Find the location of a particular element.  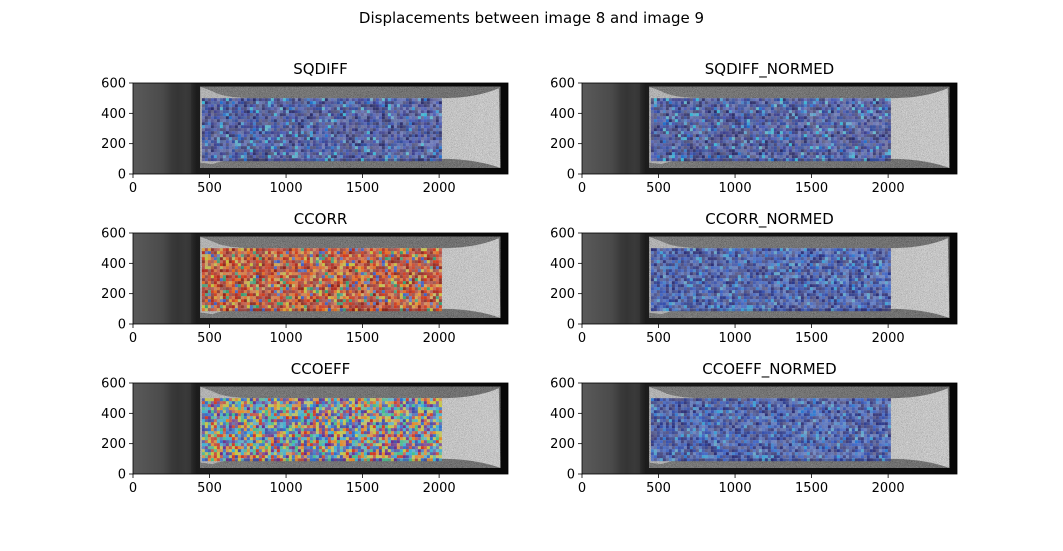

subplot-title: CCOEFF is located at coordinates (321, 369).